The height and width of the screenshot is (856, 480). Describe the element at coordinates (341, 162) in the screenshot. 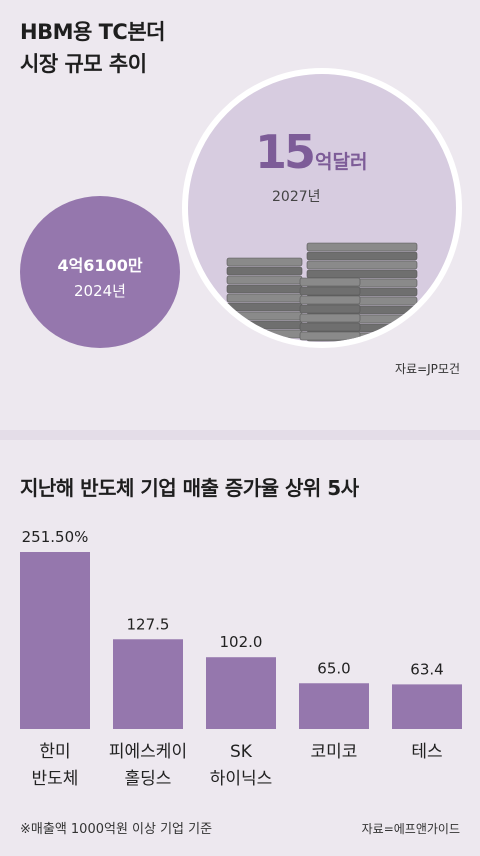

I see `circle-2027-unit: 억달러` at that location.